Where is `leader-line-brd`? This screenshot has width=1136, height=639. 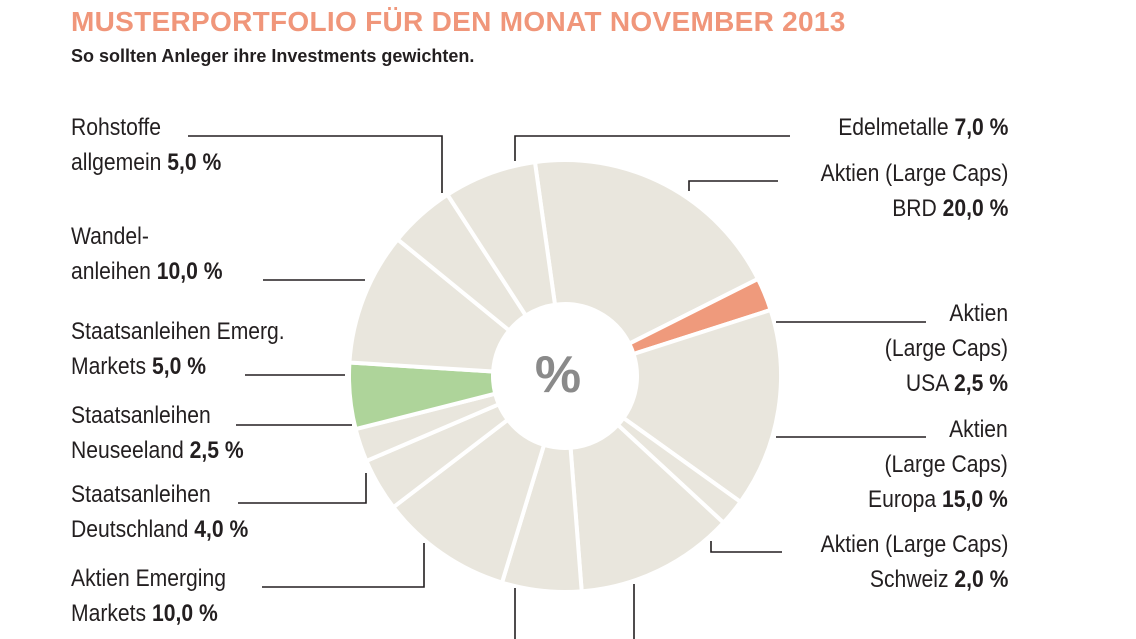 leader-line-brd is located at coordinates (733, 185).